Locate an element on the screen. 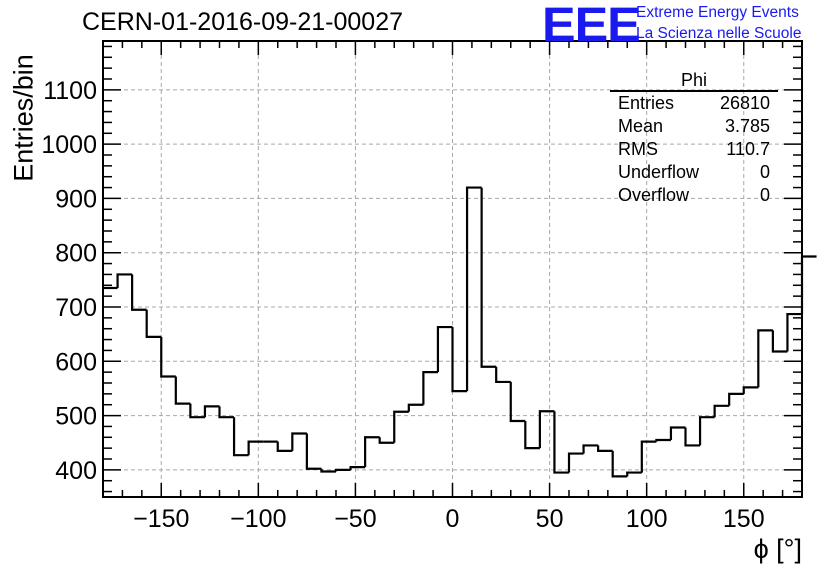  eee-logo: EEE is located at coordinates (591, 26).